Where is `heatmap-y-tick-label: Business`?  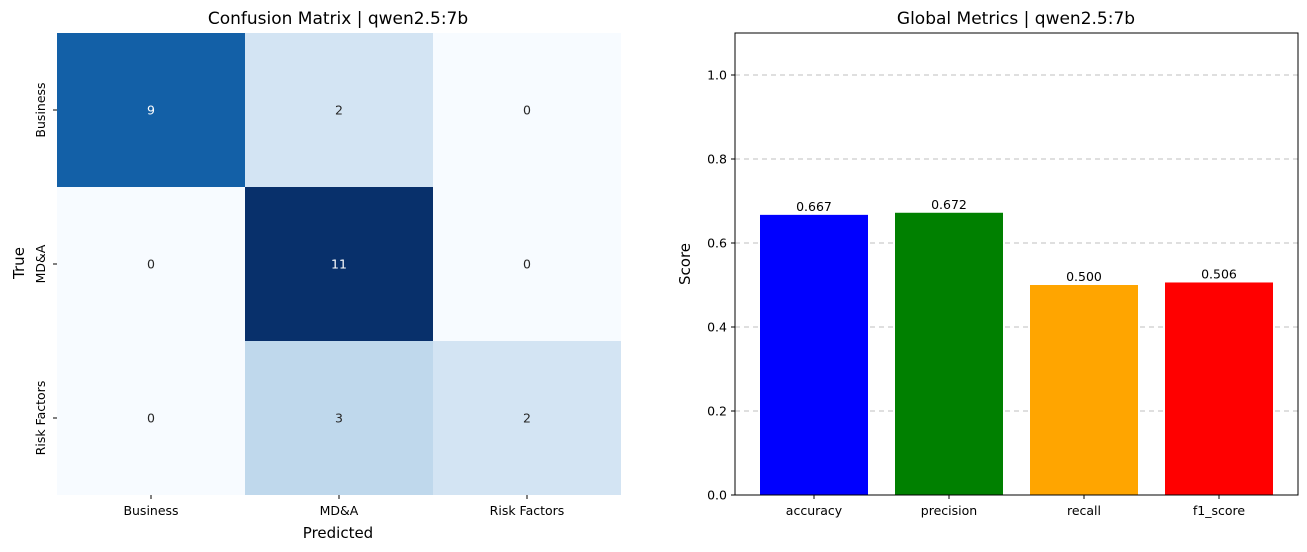 heatmap-y-tick-label: Business is located at coordinates (40, 109).